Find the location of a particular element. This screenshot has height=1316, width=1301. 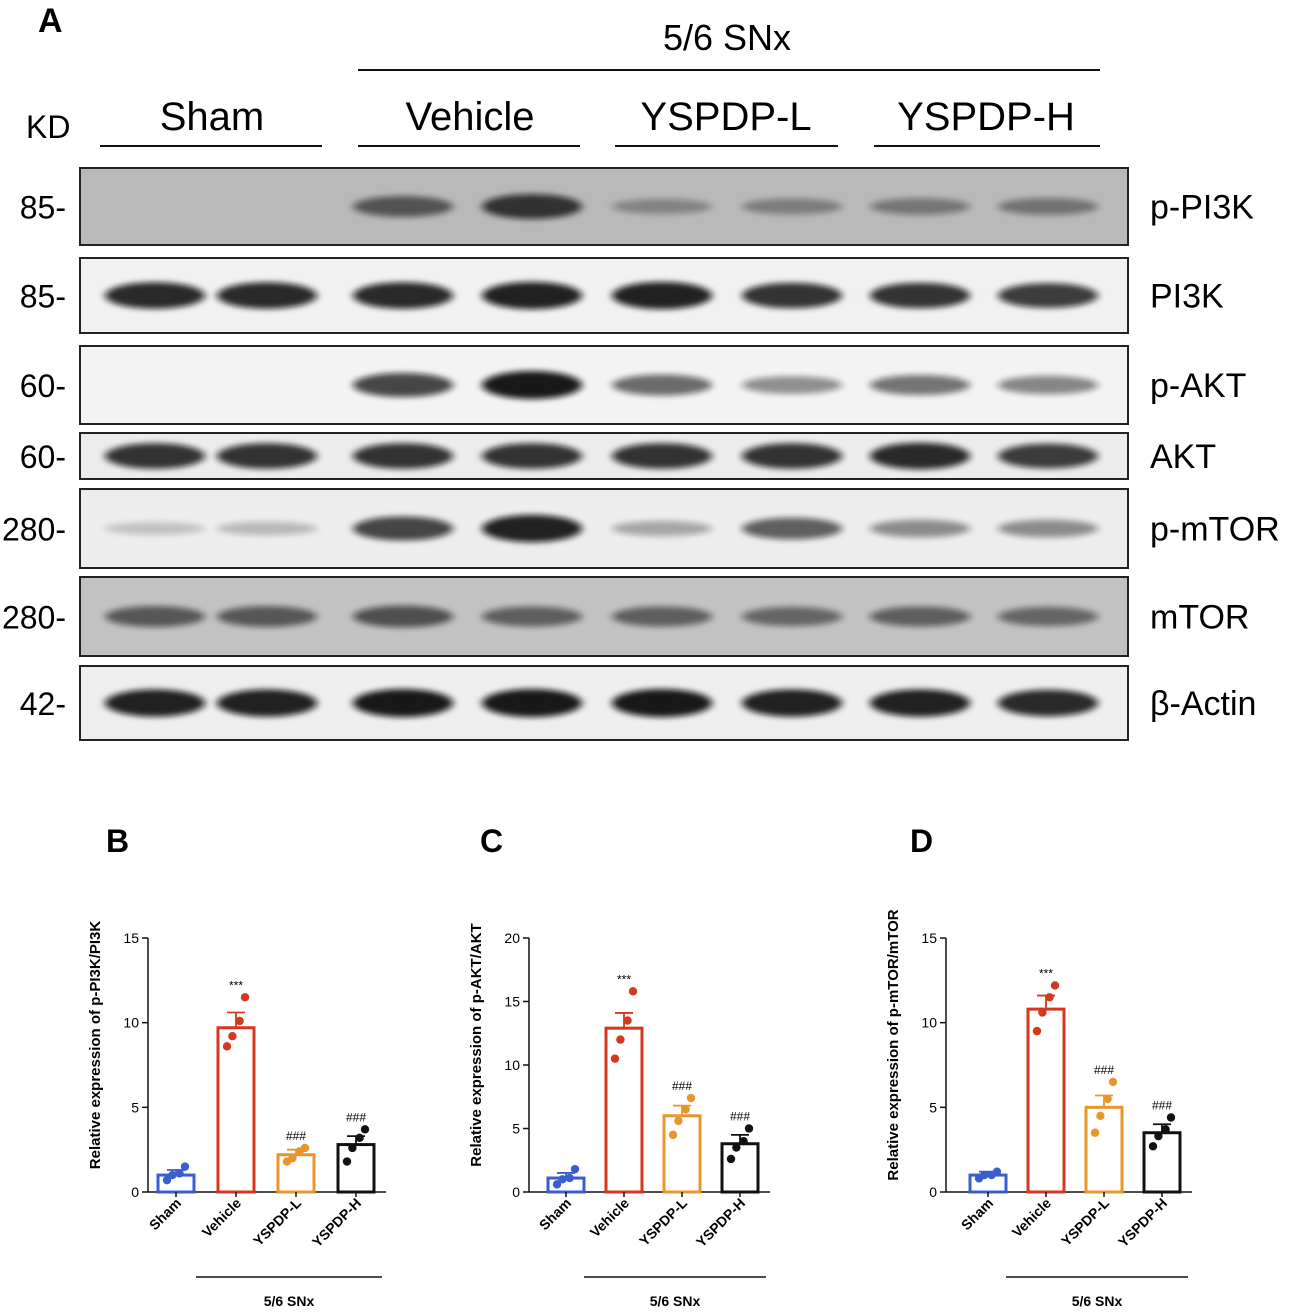

group-label: 5/6 SNx is located at coordinates (675, 1301).